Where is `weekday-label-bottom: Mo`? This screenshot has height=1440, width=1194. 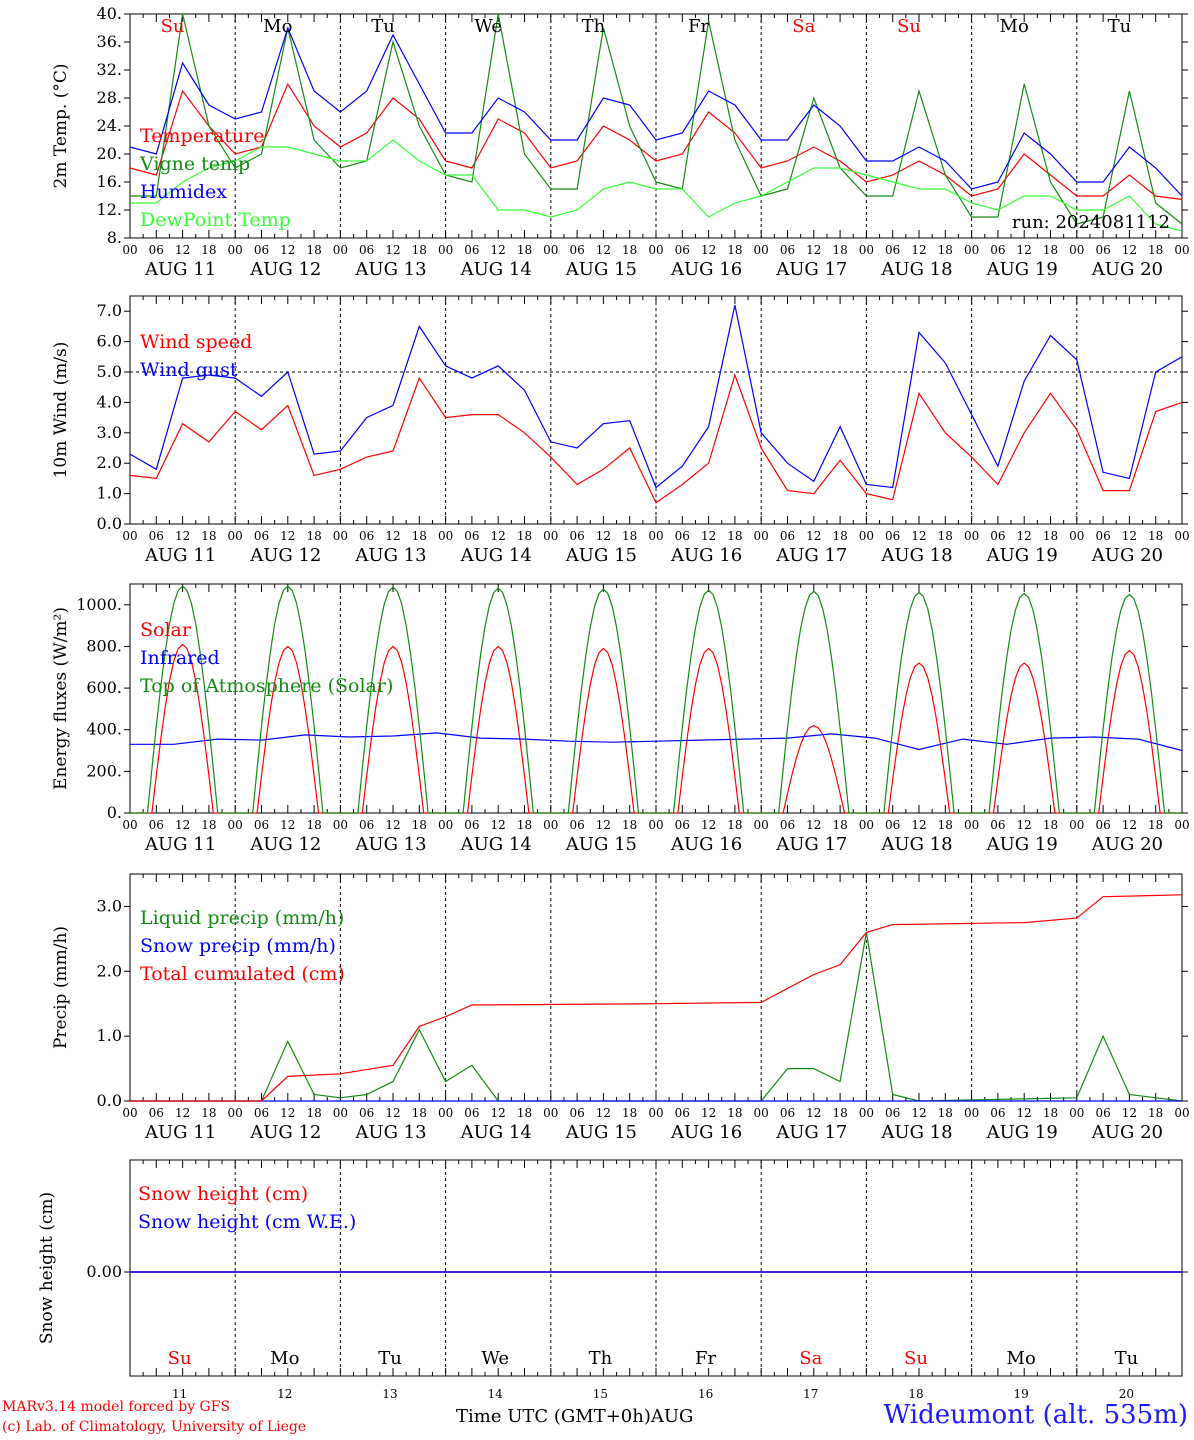 weekday-label-bottom: Mo is located at coordinates (284, 1358).